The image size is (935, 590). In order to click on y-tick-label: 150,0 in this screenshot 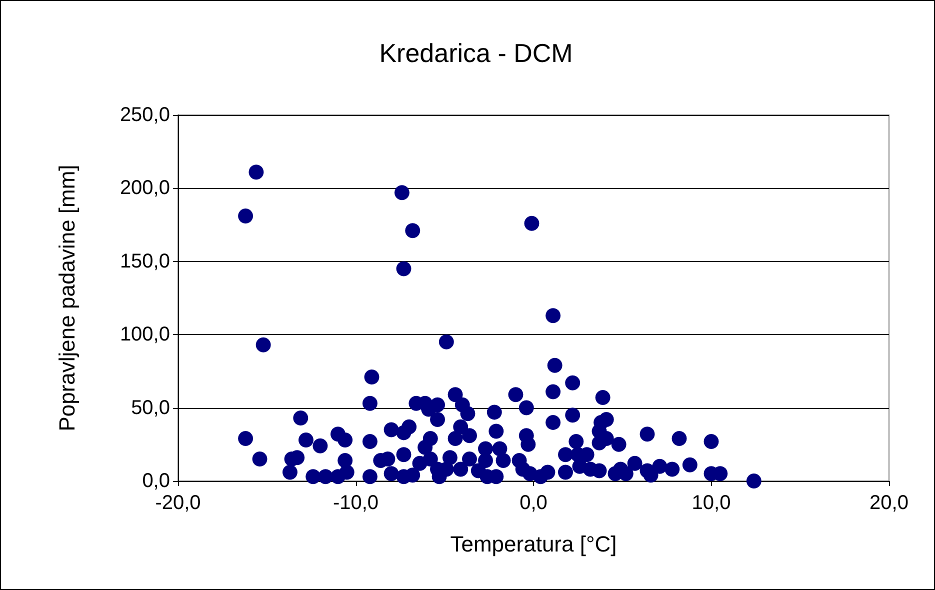, I will do `click(145, 261)`.